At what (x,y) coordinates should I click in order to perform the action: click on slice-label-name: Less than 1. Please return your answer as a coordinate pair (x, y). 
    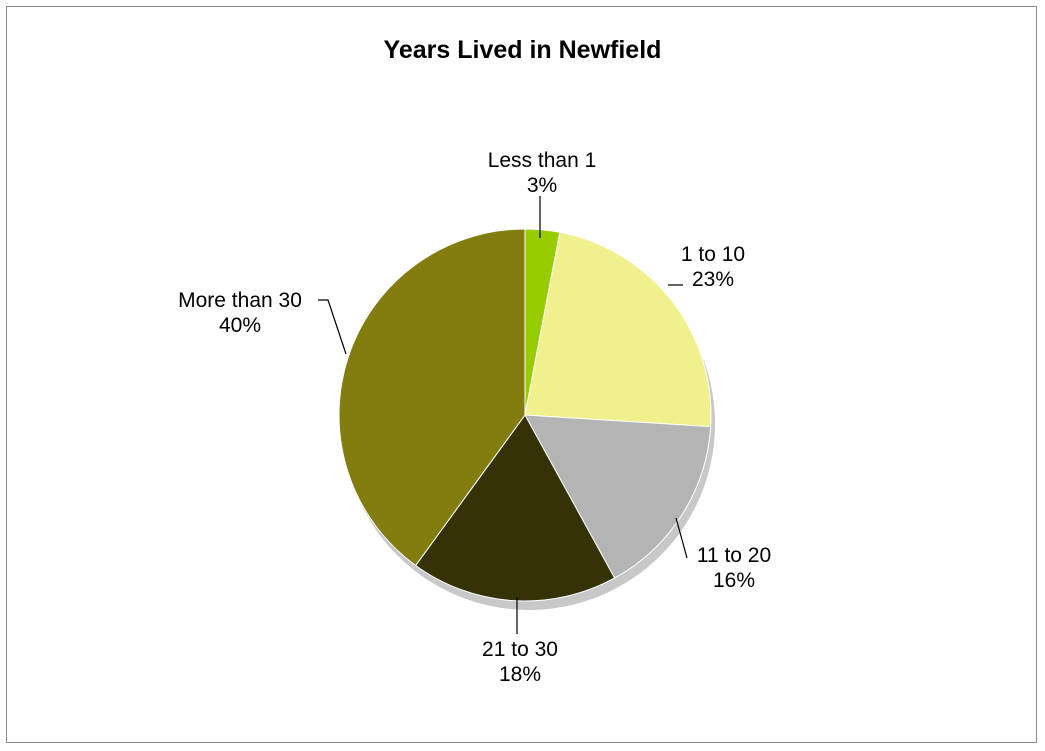
    Looking at the image, I should click on (542, 160).